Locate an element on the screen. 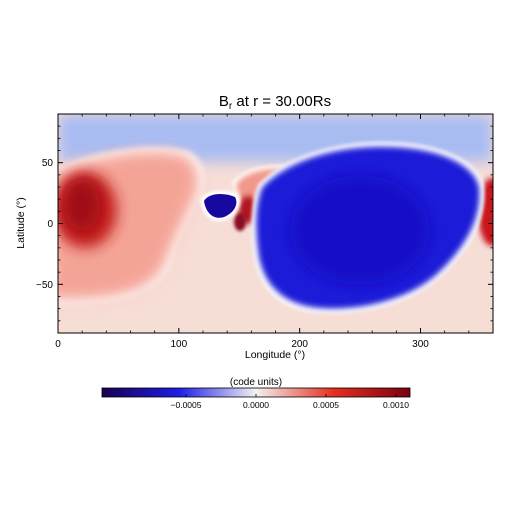 The width and height of the screenshot is (512, 512). x-tick-label: 200 is located at coordinates (299, 344).